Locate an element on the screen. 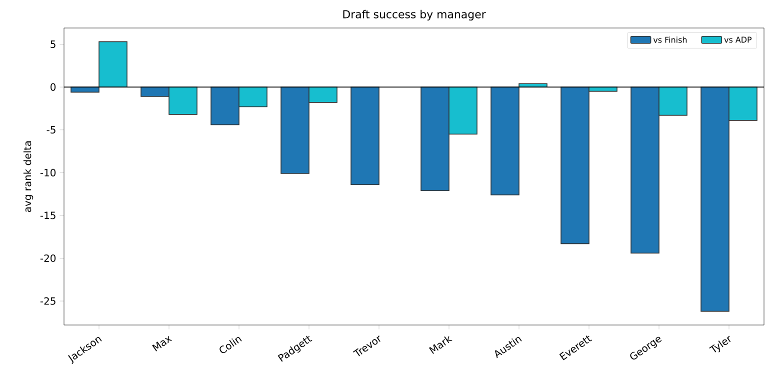 The width and height of the screenshot is (770, 383). y-tick-label: -5 is located at coordinates (51, 130).